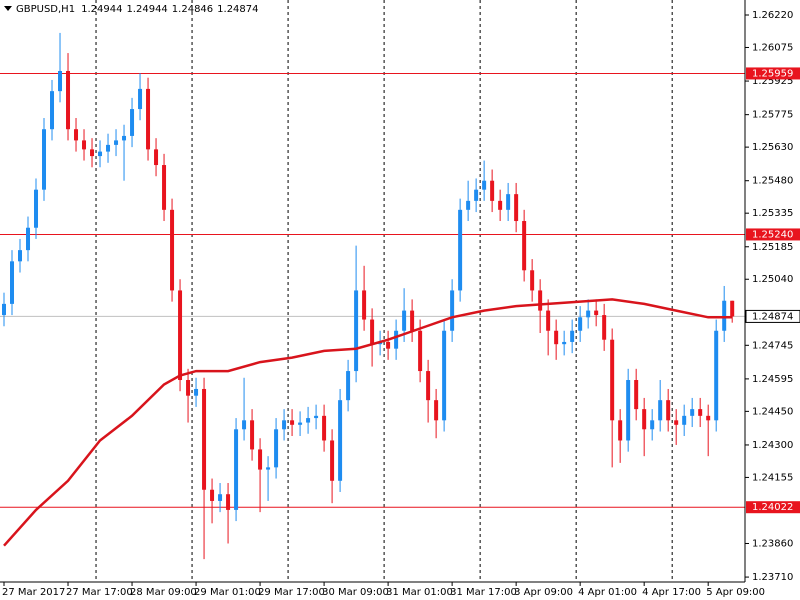 The image size is (800, 600). What do you see at coordinates (227, 592) in the screenshot?
I see `x-tick-label: 29 Mar 01:00` at bounding box center [227, 592].